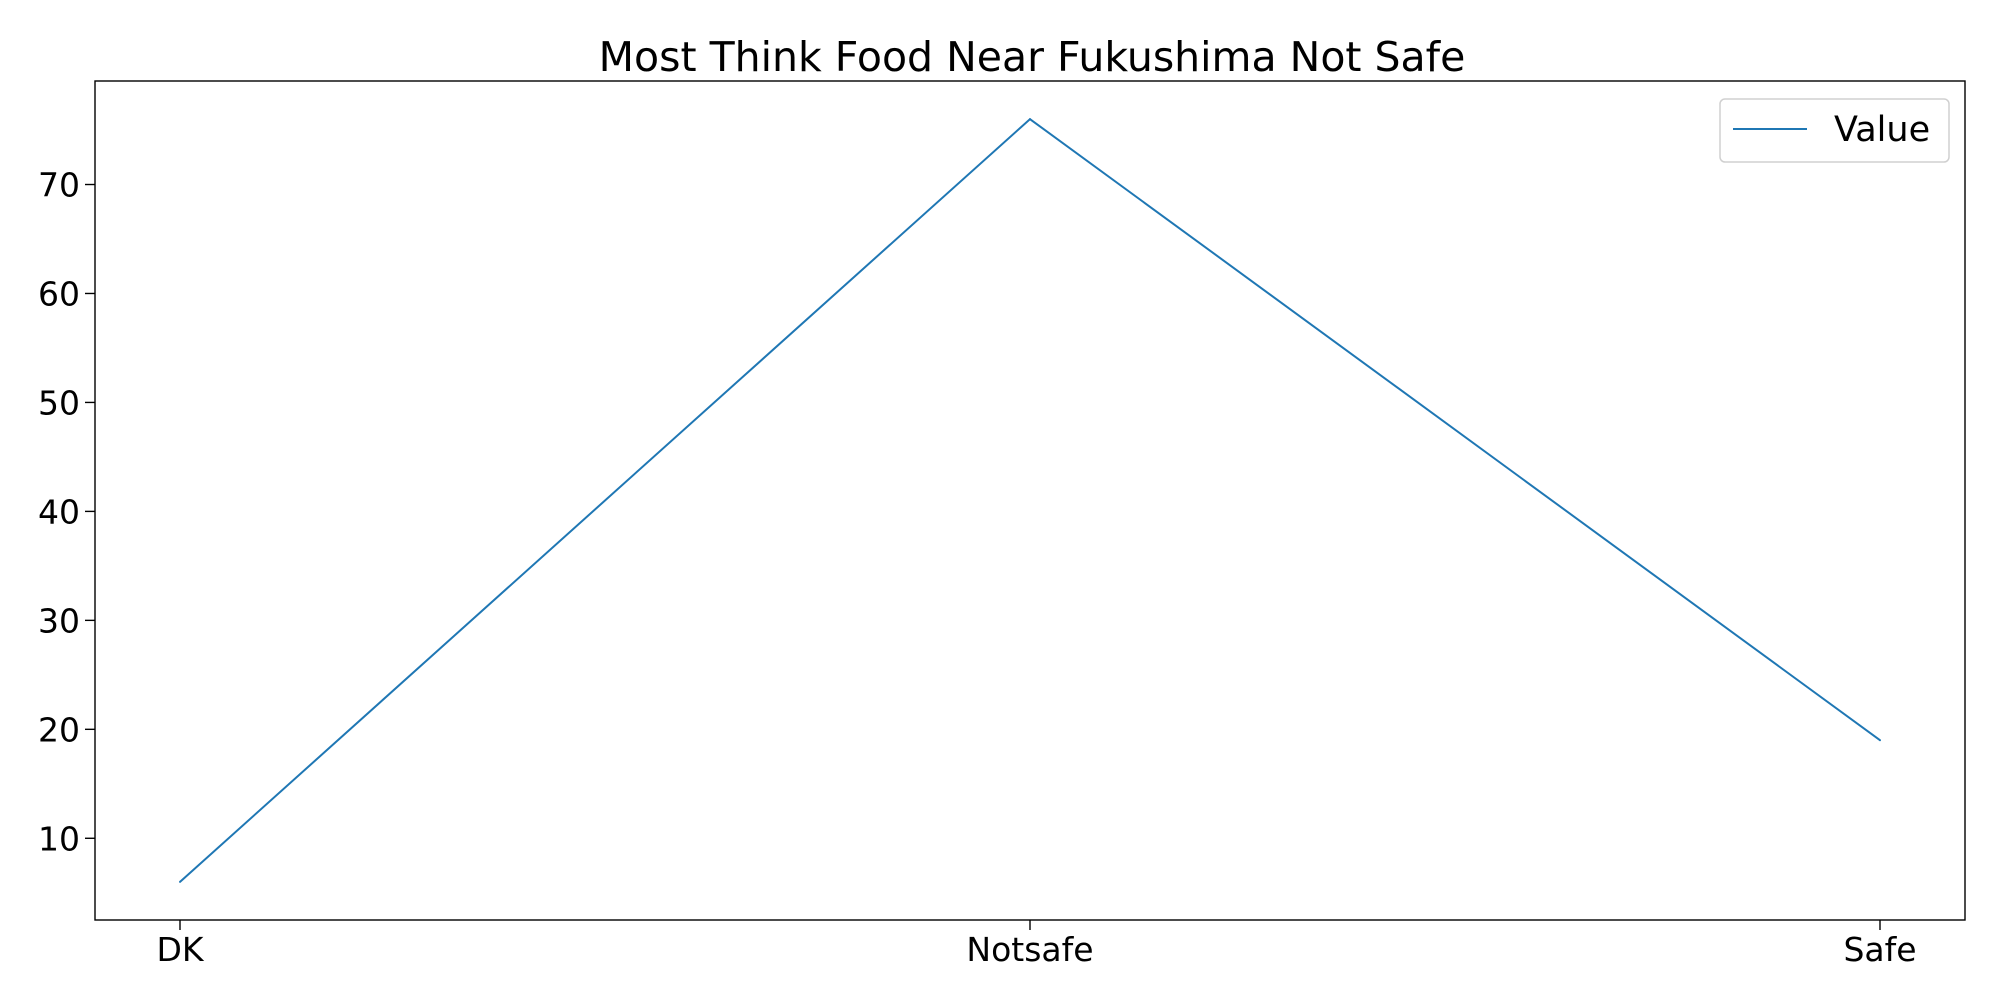  I want to click on x-tick-label: Notsafe, so click(1029, 949).